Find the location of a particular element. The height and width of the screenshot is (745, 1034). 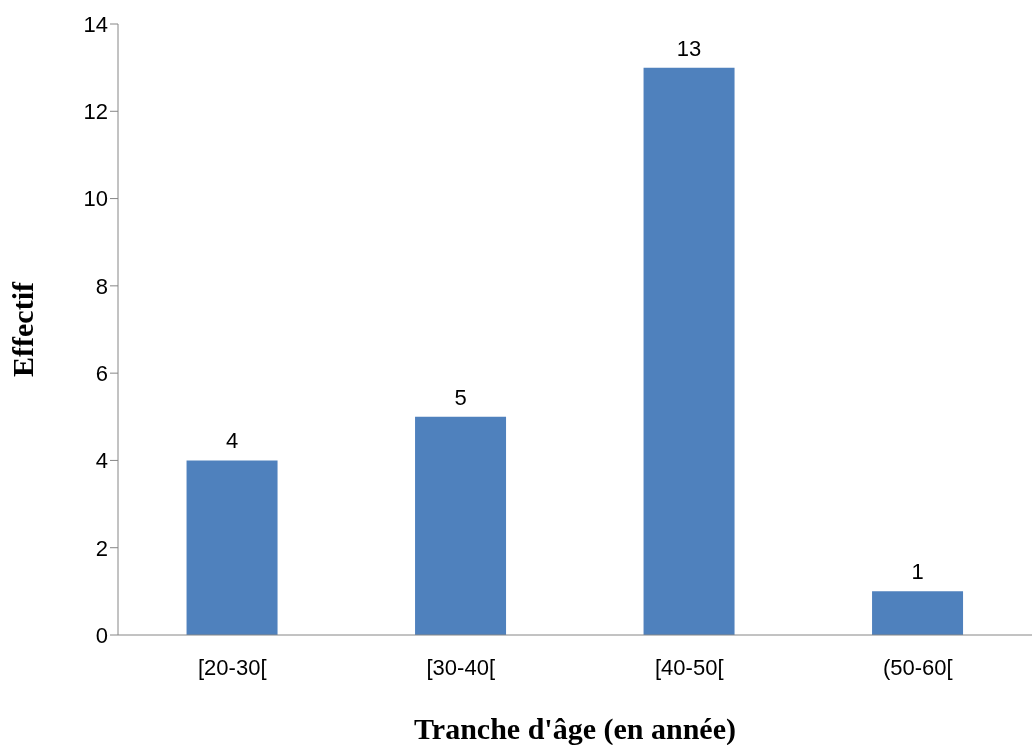

y-tick-label: 10 is located at coordinates (95, 199).